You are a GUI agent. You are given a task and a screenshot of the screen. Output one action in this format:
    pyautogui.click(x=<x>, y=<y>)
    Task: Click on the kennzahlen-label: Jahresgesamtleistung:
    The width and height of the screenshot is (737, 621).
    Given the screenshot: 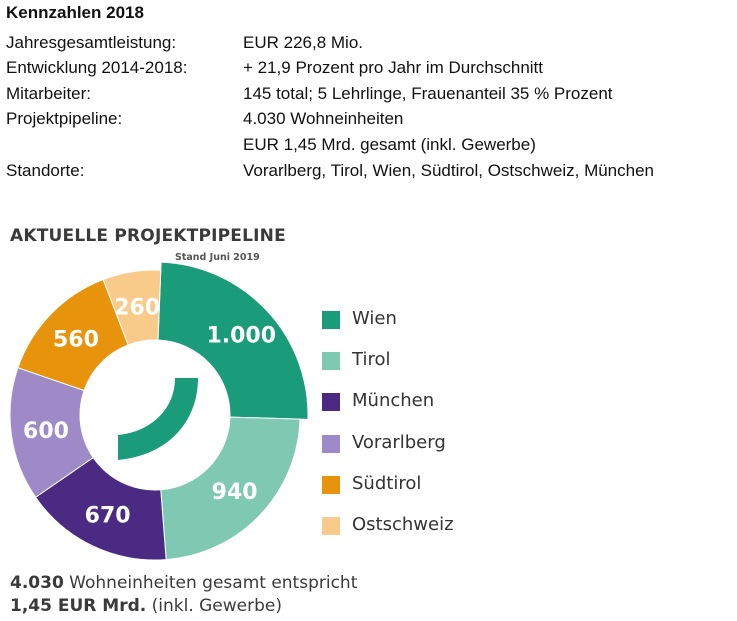 What is the action you would take?
    pyautogui.click(x=91, y=42)
    